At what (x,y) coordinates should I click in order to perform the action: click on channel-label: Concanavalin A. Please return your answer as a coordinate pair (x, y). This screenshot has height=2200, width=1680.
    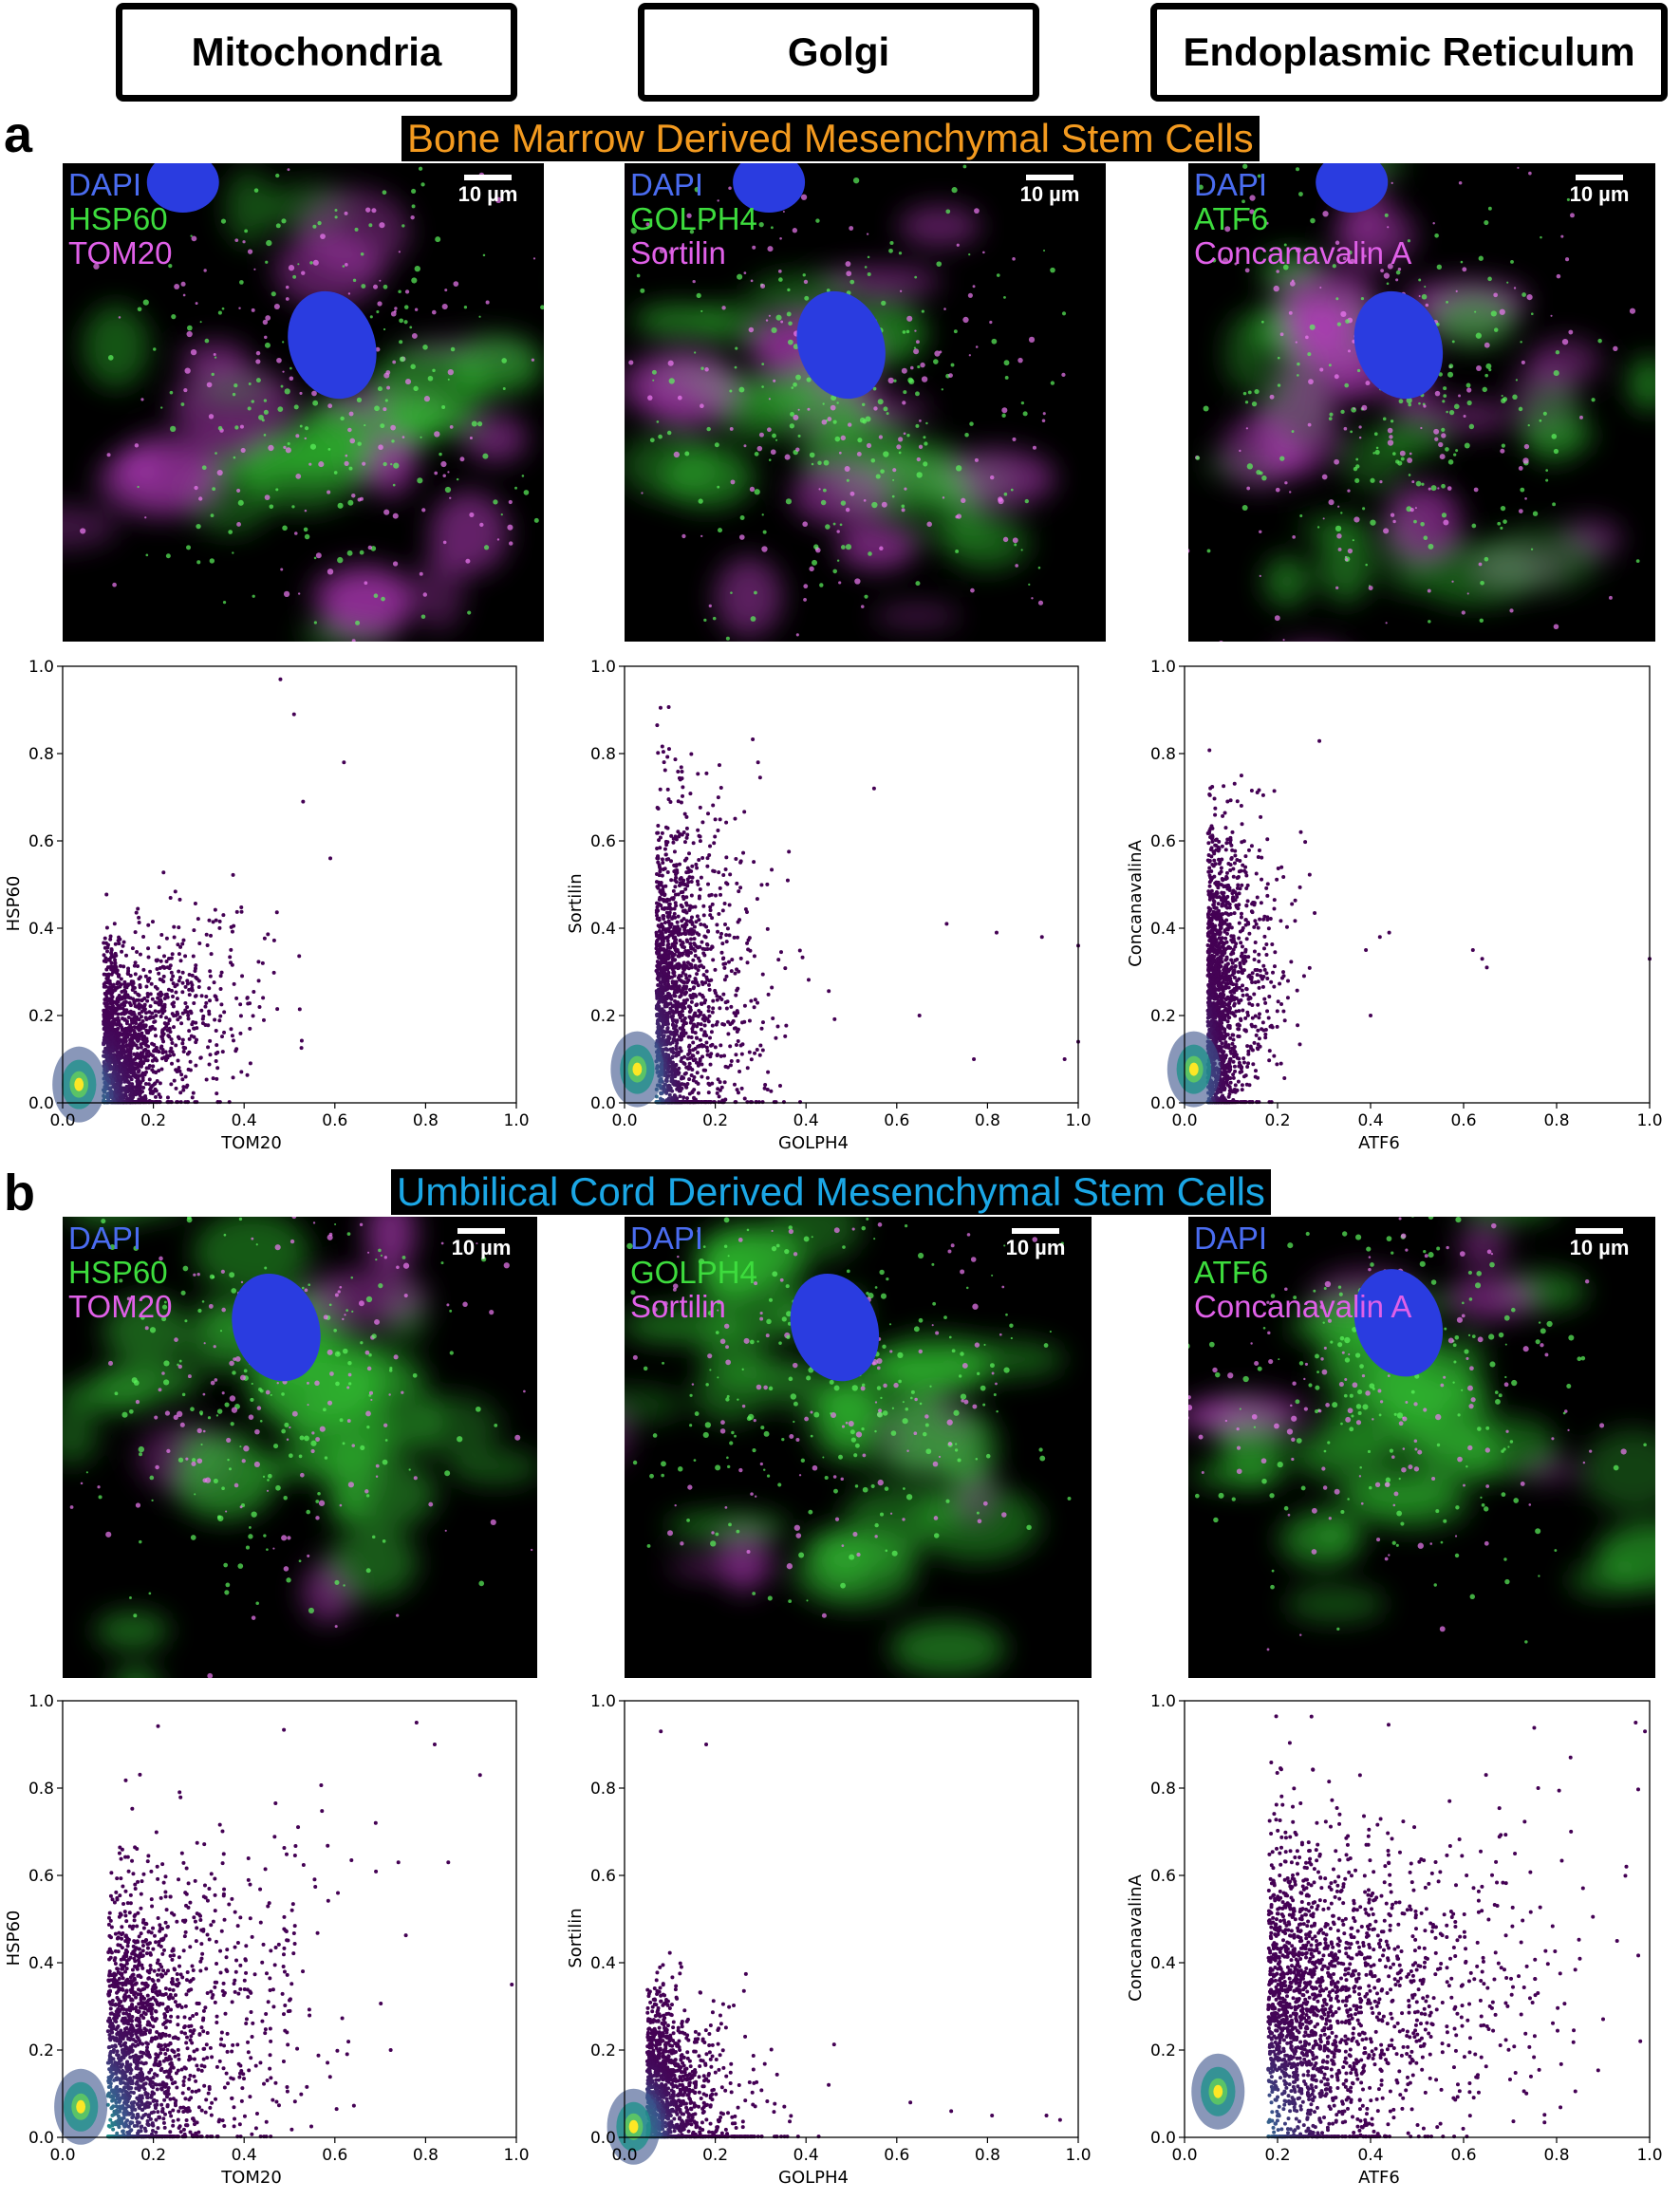
    Looking at the image, I should click on (1303, 1306).